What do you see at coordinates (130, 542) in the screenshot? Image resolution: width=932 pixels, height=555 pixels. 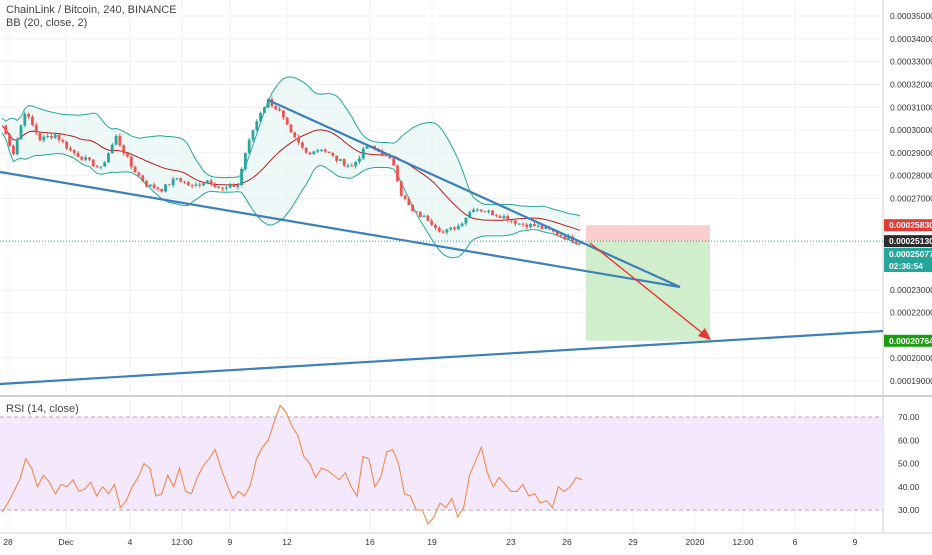 I see `time-axis-label: 4` at bounding box center [130, 542].